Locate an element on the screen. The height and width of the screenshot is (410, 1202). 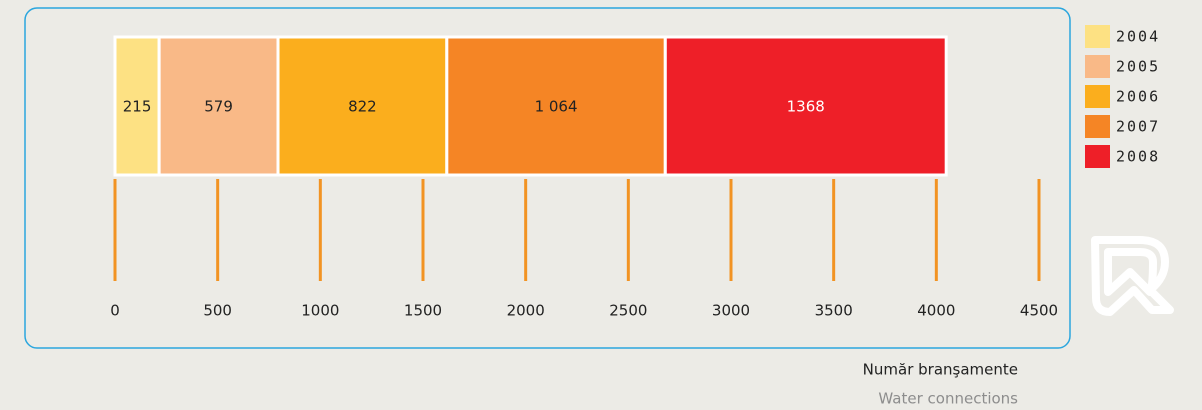
data-label: 822 is located at coordinates (362, 107).